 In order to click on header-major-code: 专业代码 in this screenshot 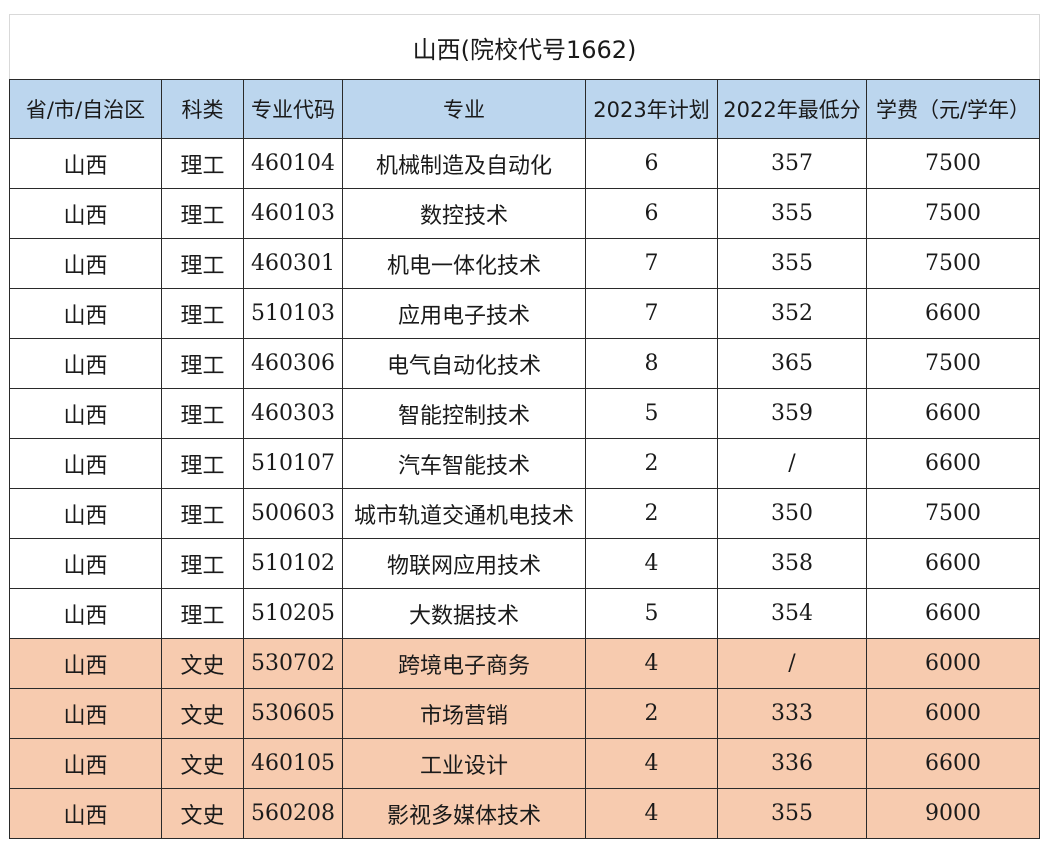, I will do `click(293, 109)`.